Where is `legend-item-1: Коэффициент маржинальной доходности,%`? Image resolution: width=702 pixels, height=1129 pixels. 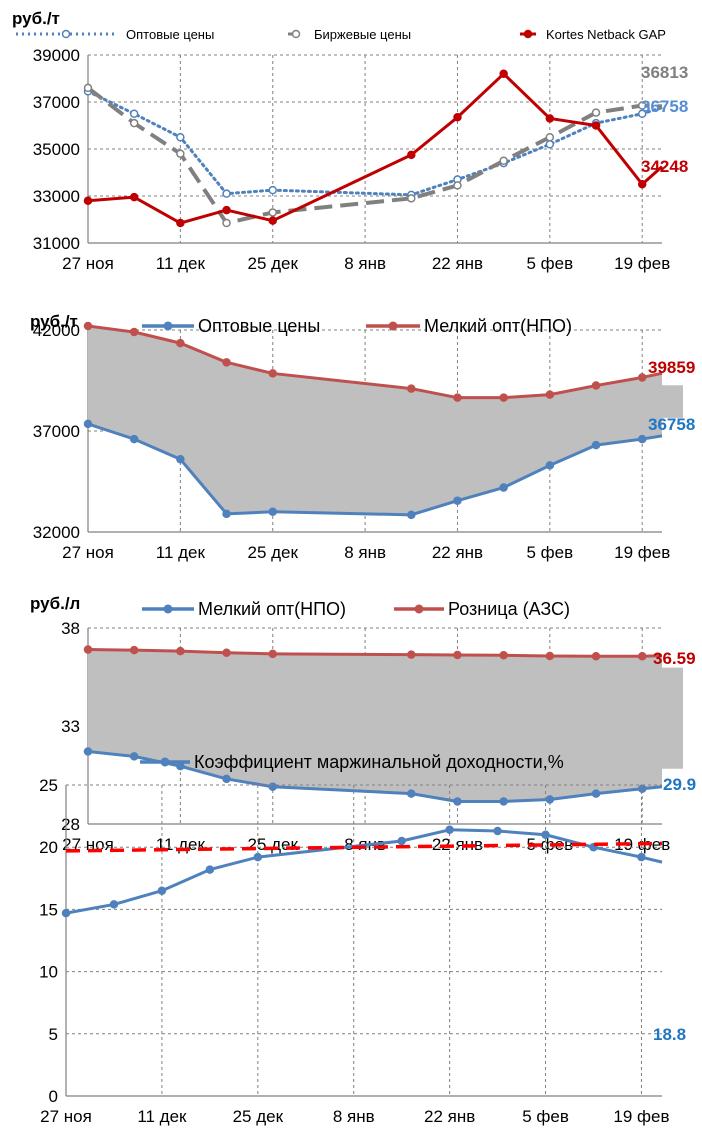 legend-item-1: Коэффициент маржинальной доходности,% is located at coordinates (352, 762).